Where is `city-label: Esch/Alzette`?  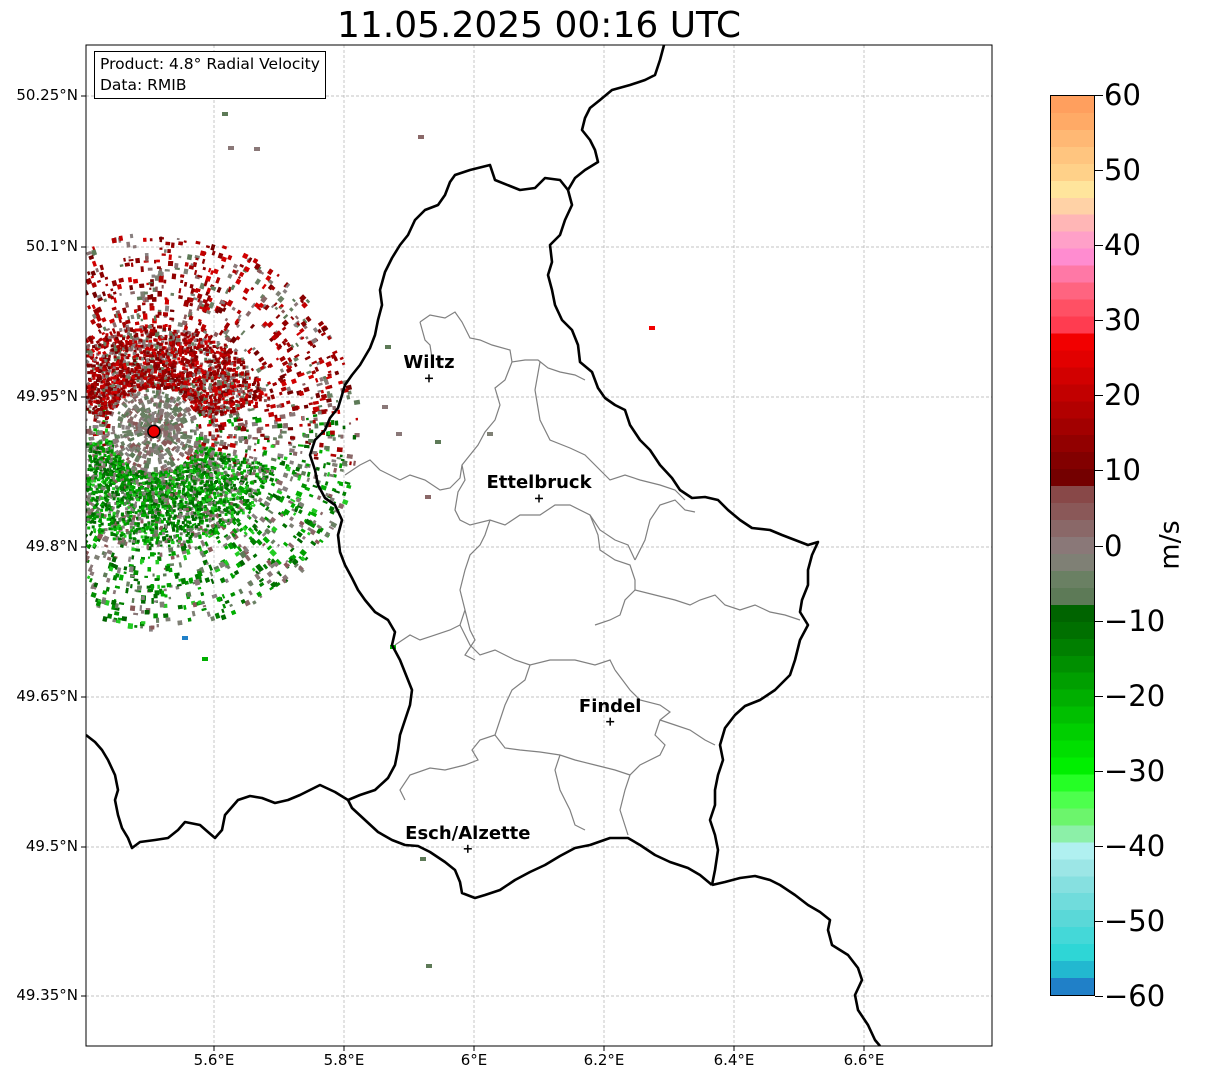
city-label: Esch/Alzette is located at coordinates (468, 833).